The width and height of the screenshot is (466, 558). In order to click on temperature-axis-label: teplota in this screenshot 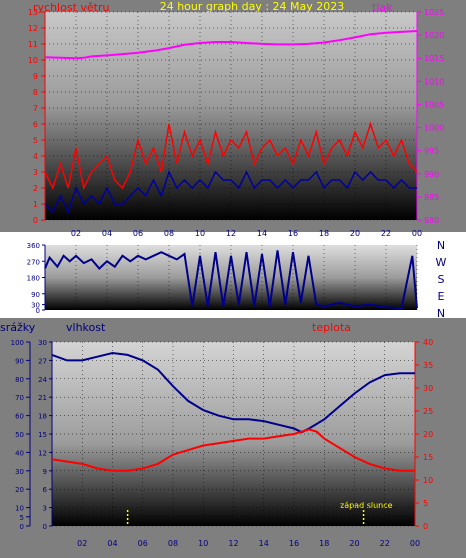, I will do `click(331, 327)`.